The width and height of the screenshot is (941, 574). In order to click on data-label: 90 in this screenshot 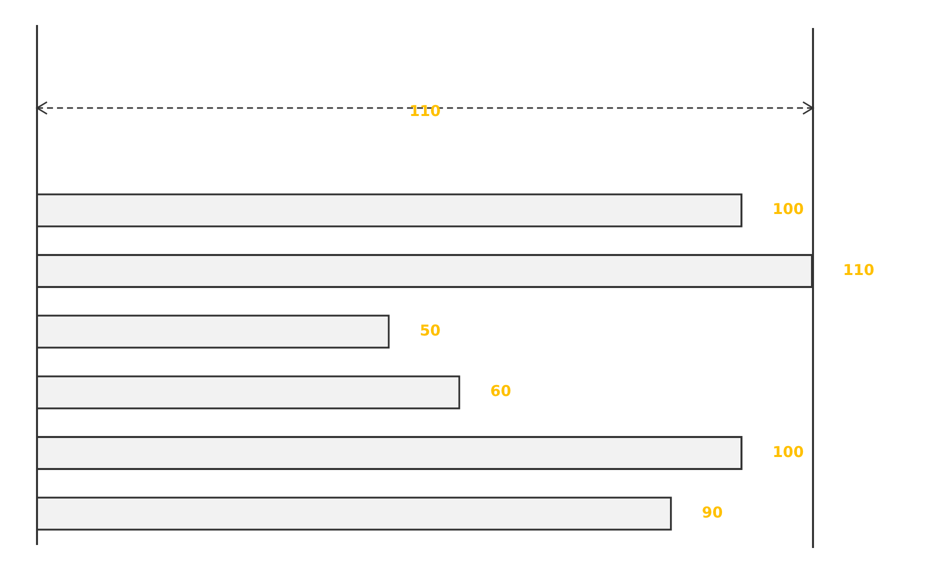, I will do `click(712, 513)`.